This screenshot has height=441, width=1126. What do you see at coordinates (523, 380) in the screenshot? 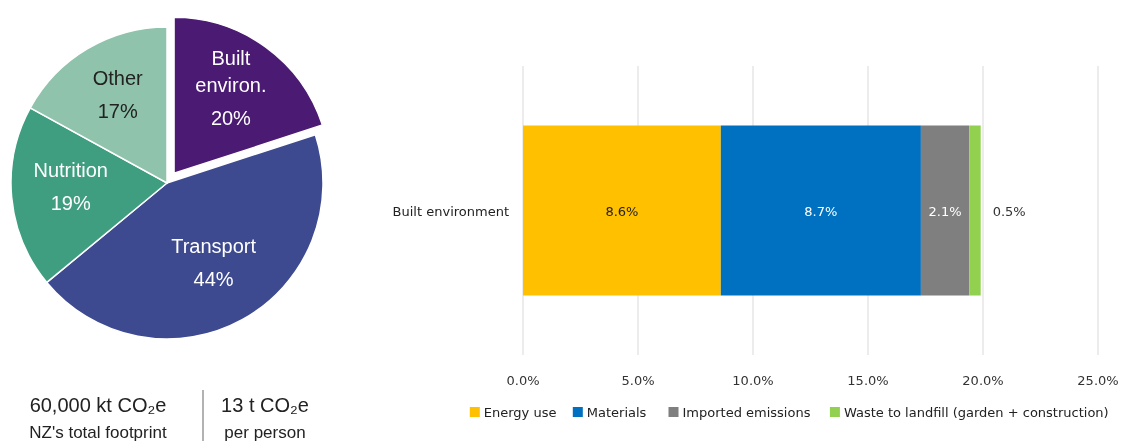
I see `x-tick-label: 0.0%` at bounding box center [523, 380].